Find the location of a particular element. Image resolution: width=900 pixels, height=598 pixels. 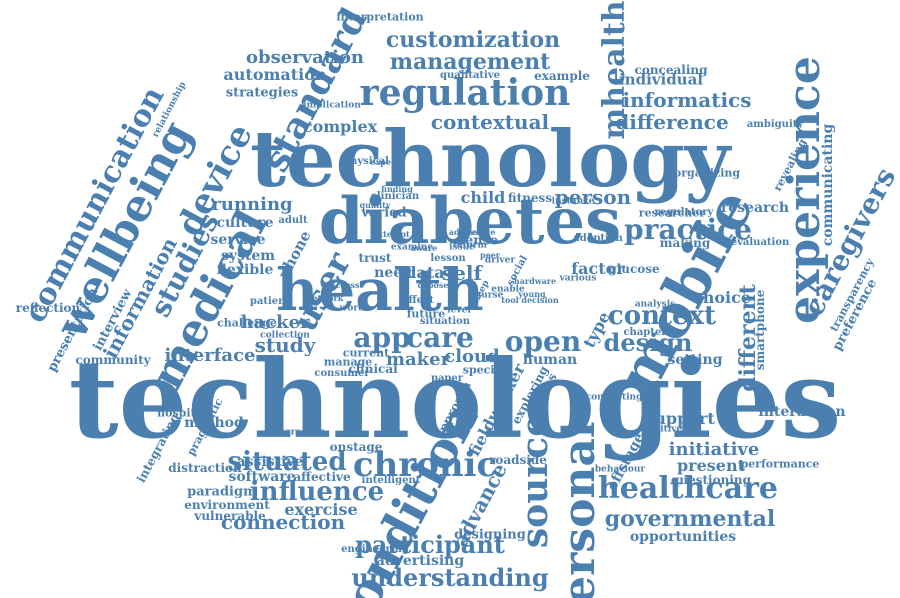

cloud-word: health is located at coordinates (380, 290).